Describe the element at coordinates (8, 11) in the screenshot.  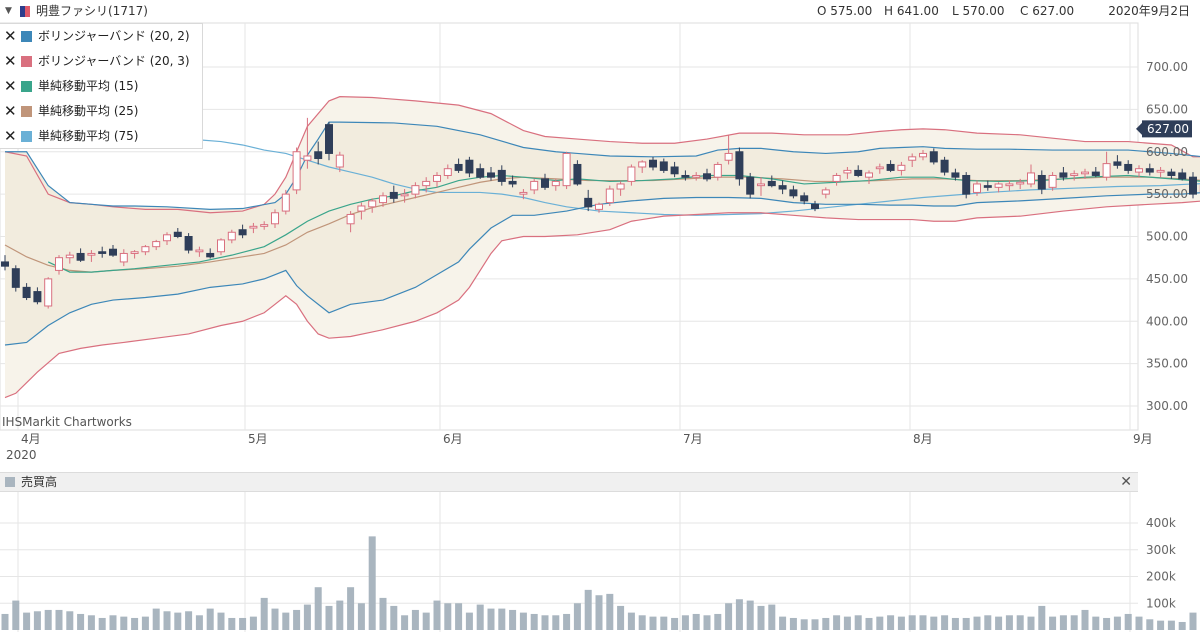
I see `chevron-down-icon: ▼` at that location.